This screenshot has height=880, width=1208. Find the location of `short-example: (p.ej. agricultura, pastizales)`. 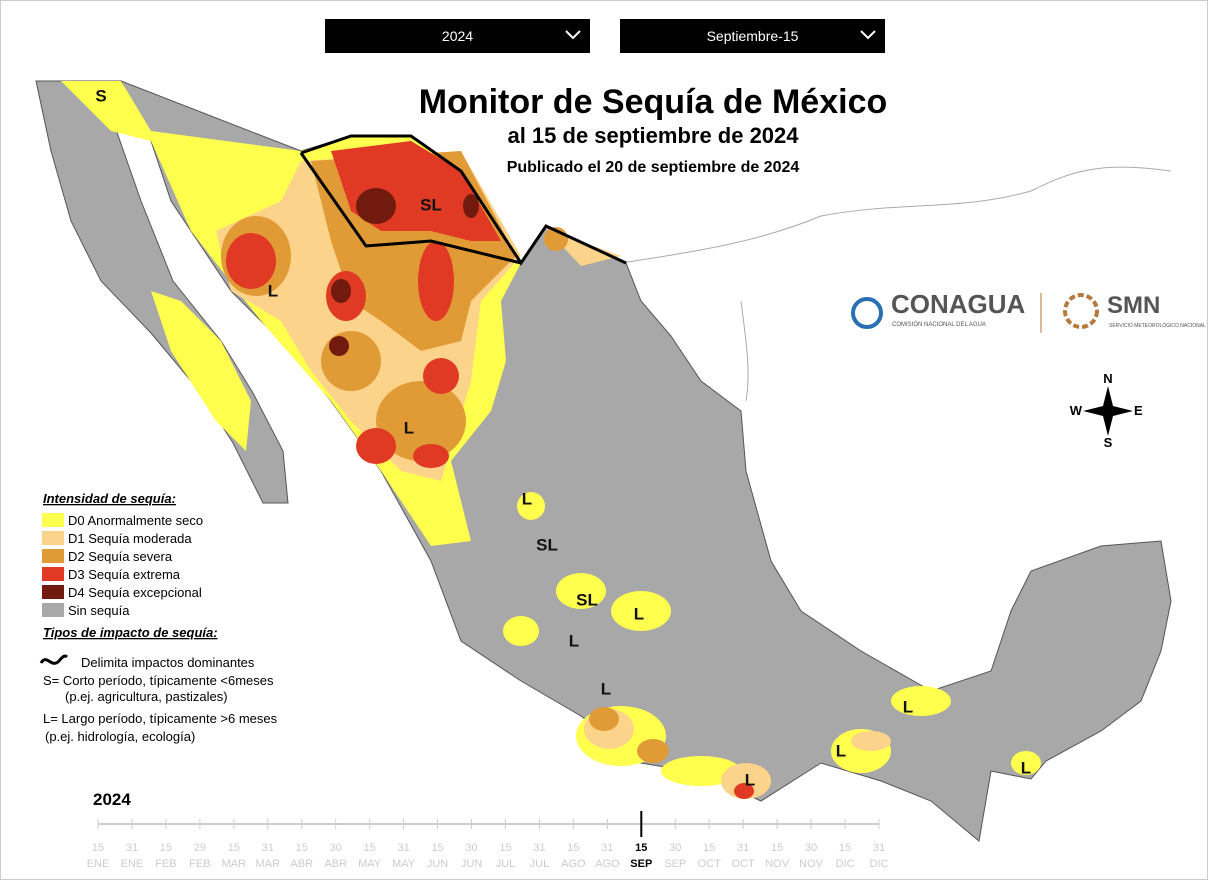

short-example: (p.ej. agricultura, pastizales) is located at coordinates (146, 696).